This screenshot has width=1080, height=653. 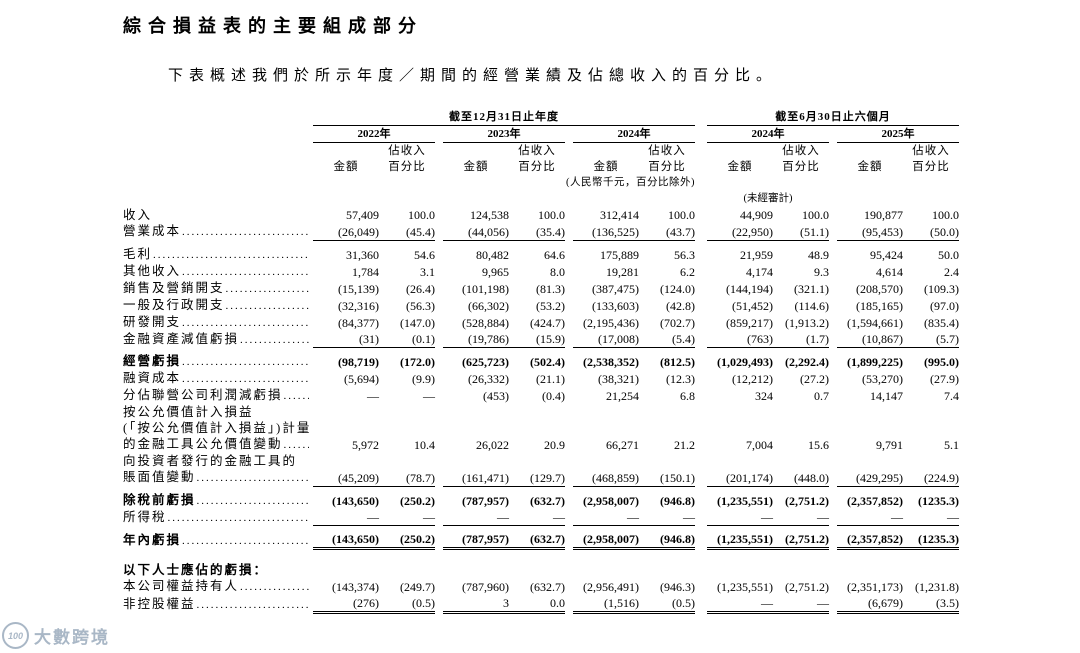 I want to click on amount-cell: 190,877, so click(x=883, y=215).